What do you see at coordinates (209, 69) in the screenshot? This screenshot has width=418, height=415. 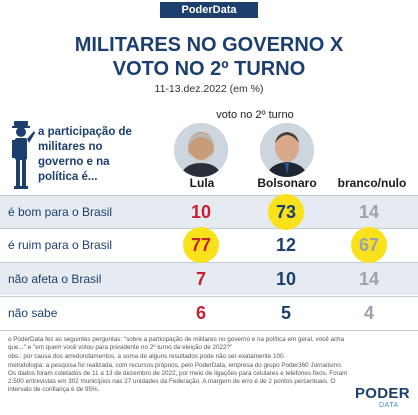 I see `chart-title-line2: VOTO NO 2º TURNO` at bounding box center [209, 69].